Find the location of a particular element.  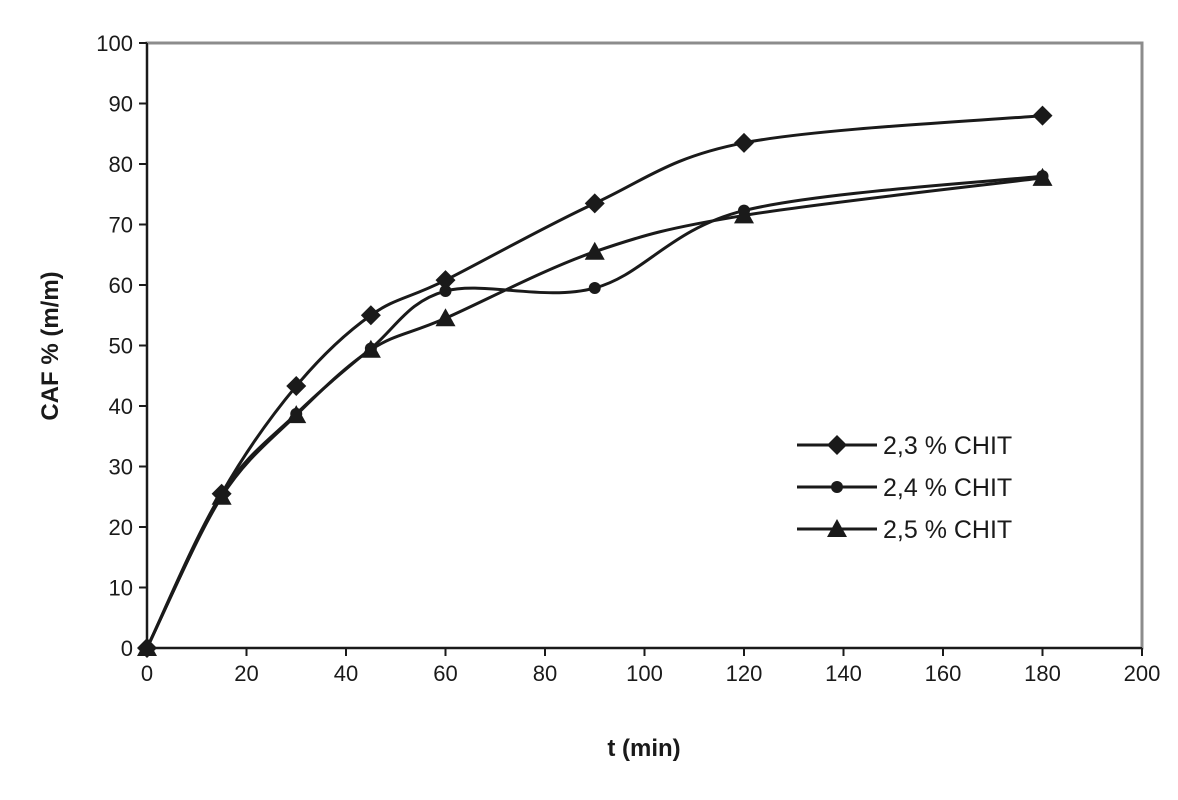

y-tick-label: 40 is located at coordinates (121, 406).